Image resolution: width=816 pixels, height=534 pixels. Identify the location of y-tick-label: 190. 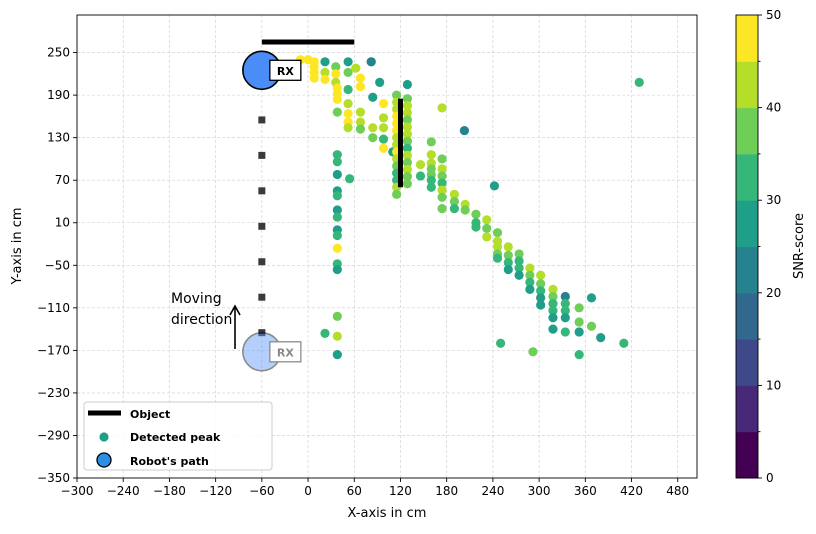
(58, 95).